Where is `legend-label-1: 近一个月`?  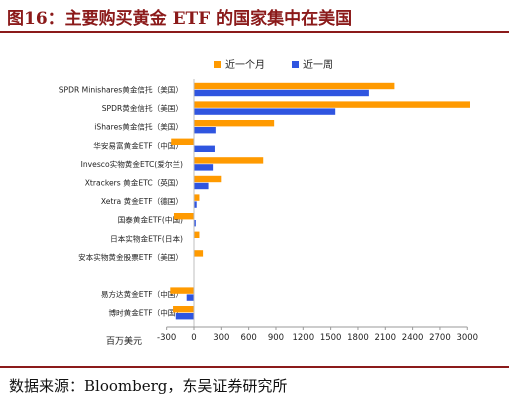 legend-label-1: 近一个月 is located at coordinates (245, 64).